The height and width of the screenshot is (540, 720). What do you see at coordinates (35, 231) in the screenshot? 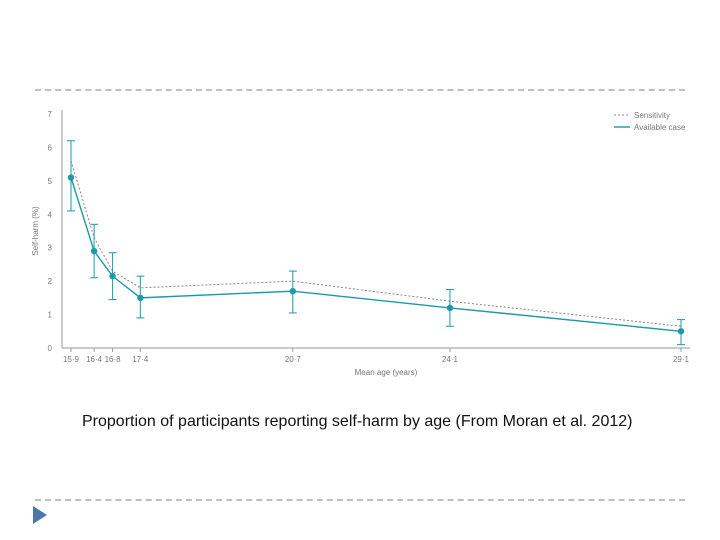
I see `y-axis-label: Self-harm (%)` at bounding box center [35, 231].